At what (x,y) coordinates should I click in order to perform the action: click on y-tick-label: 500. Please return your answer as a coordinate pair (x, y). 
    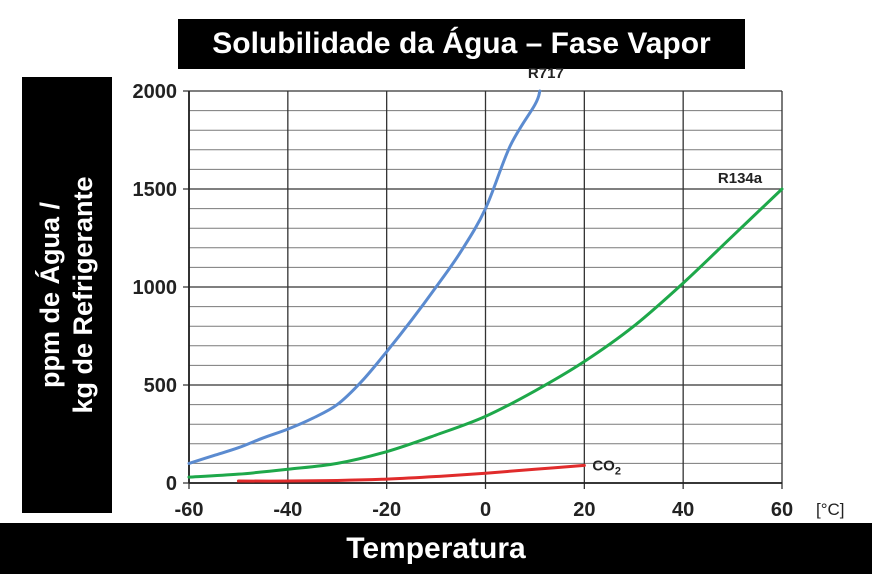
    Looking at the image, I should click on (160, 386).